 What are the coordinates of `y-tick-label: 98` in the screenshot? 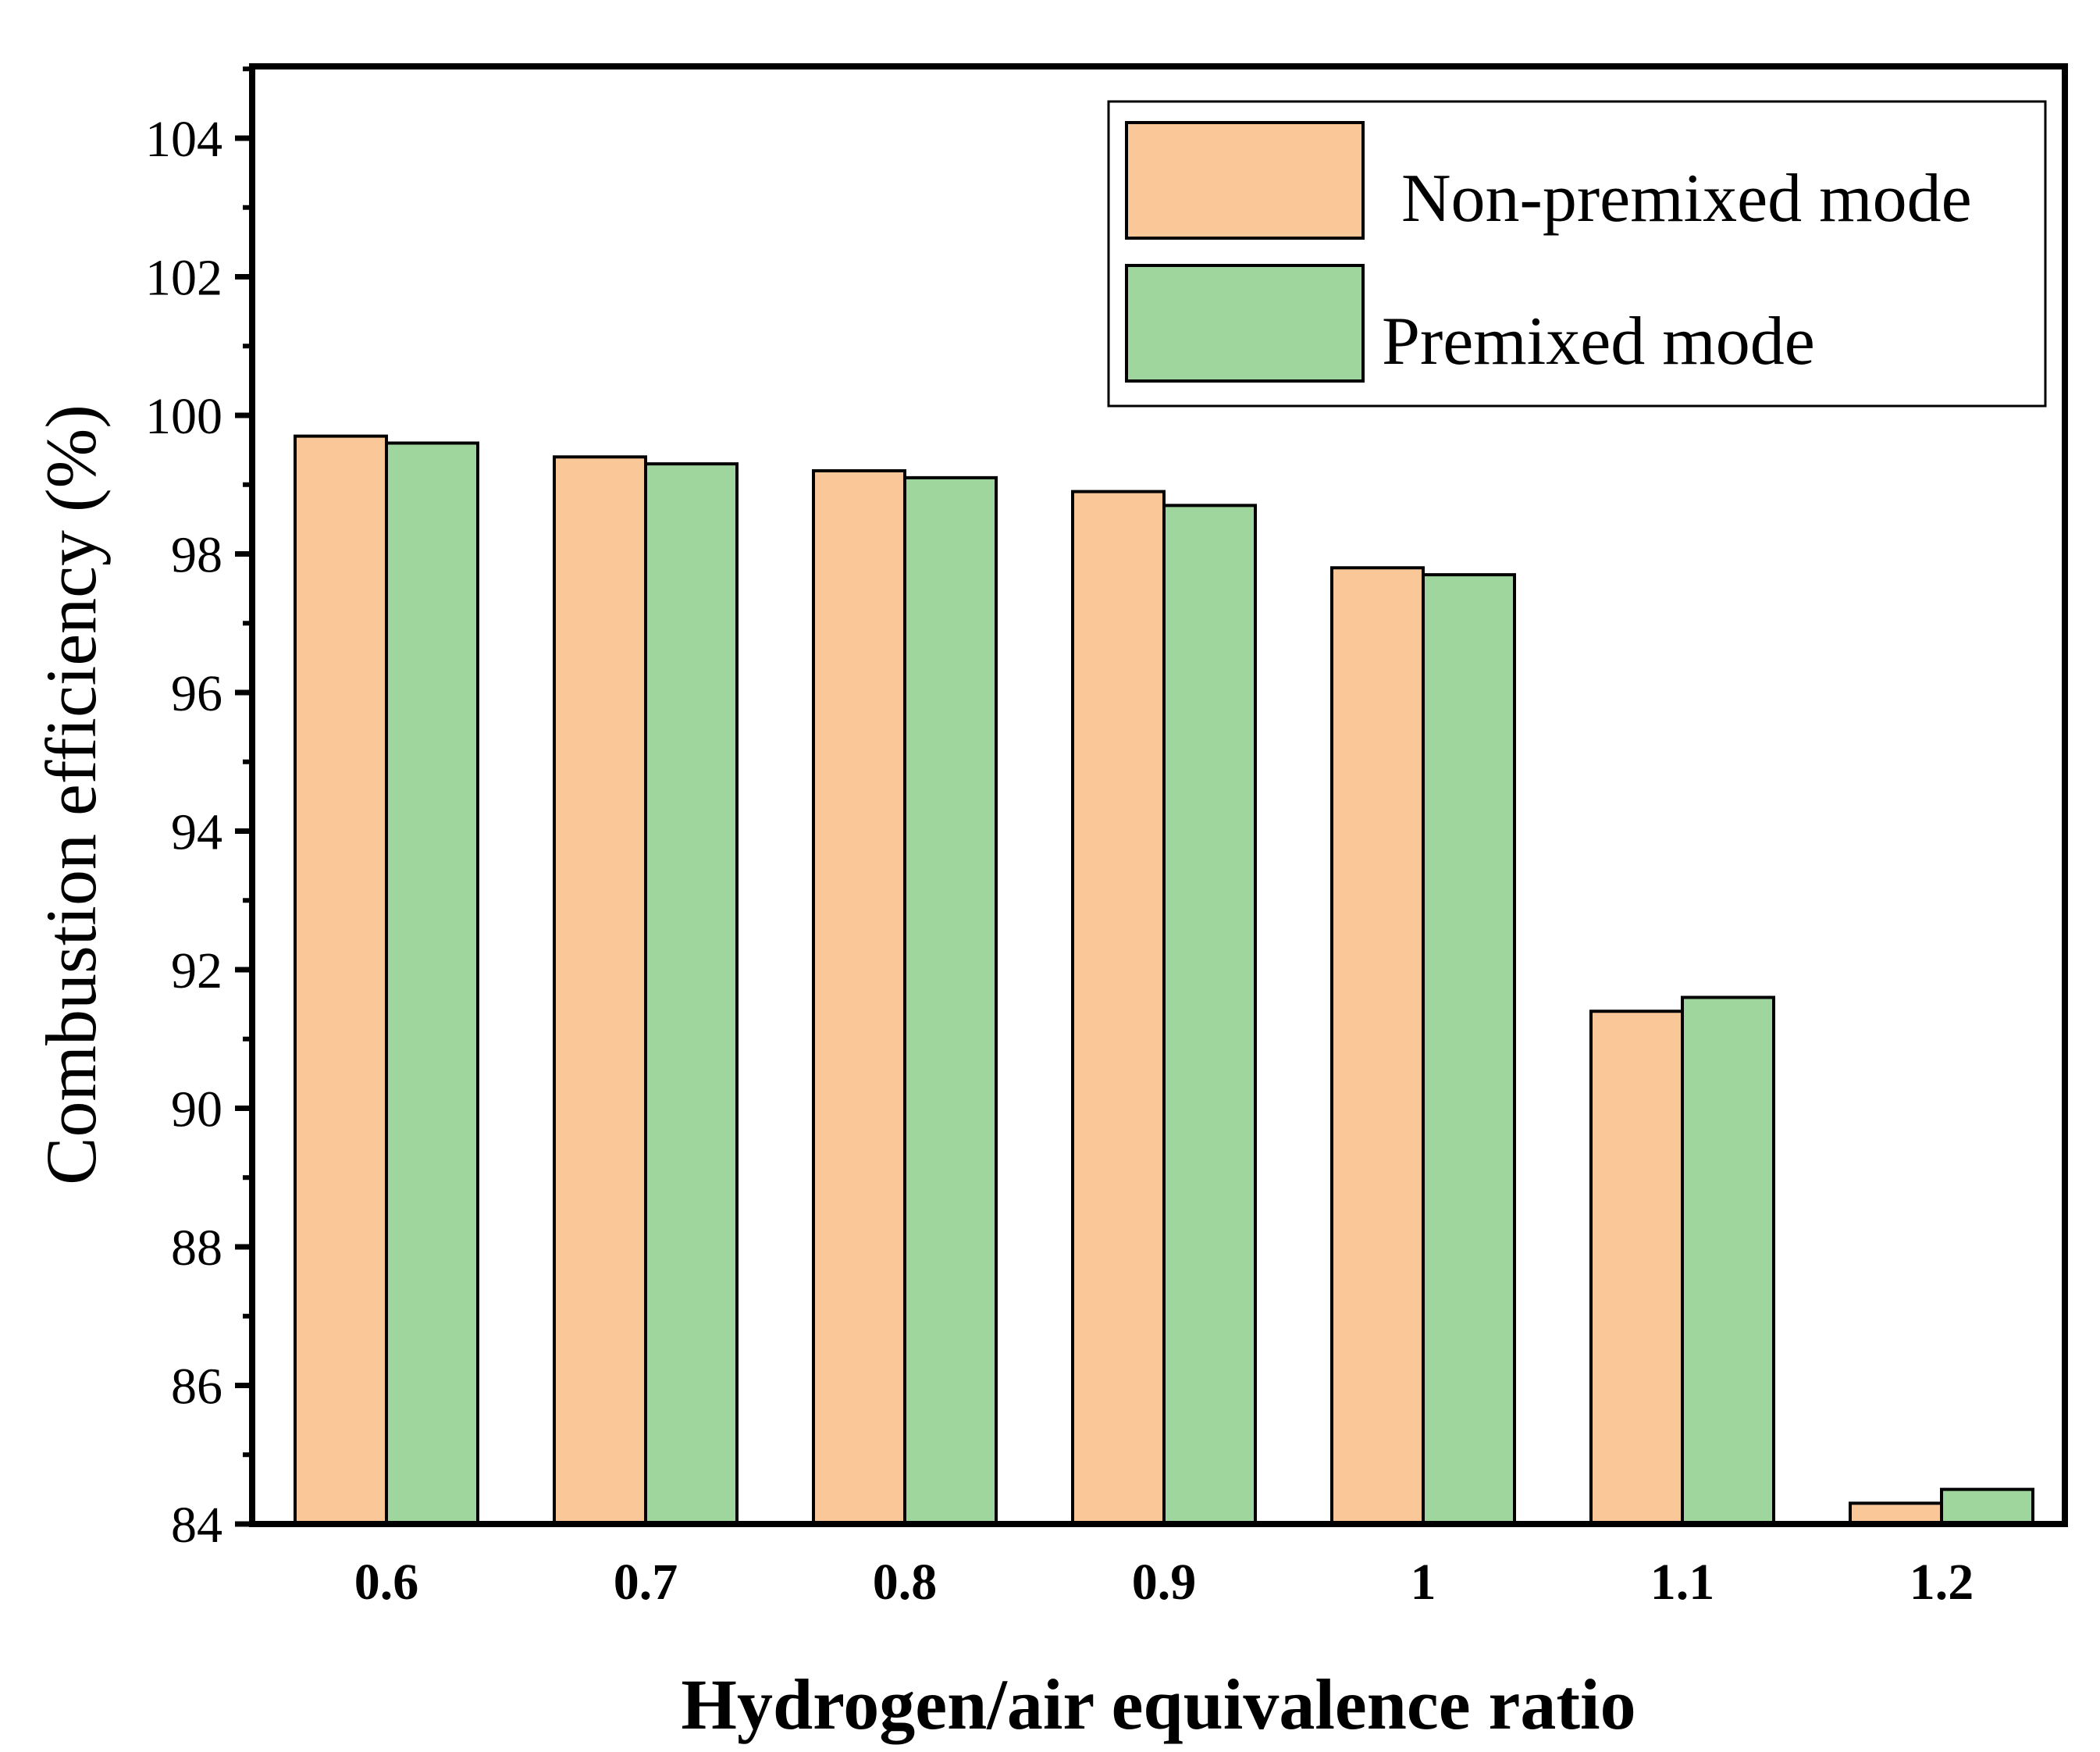 It's located at (196, 555).